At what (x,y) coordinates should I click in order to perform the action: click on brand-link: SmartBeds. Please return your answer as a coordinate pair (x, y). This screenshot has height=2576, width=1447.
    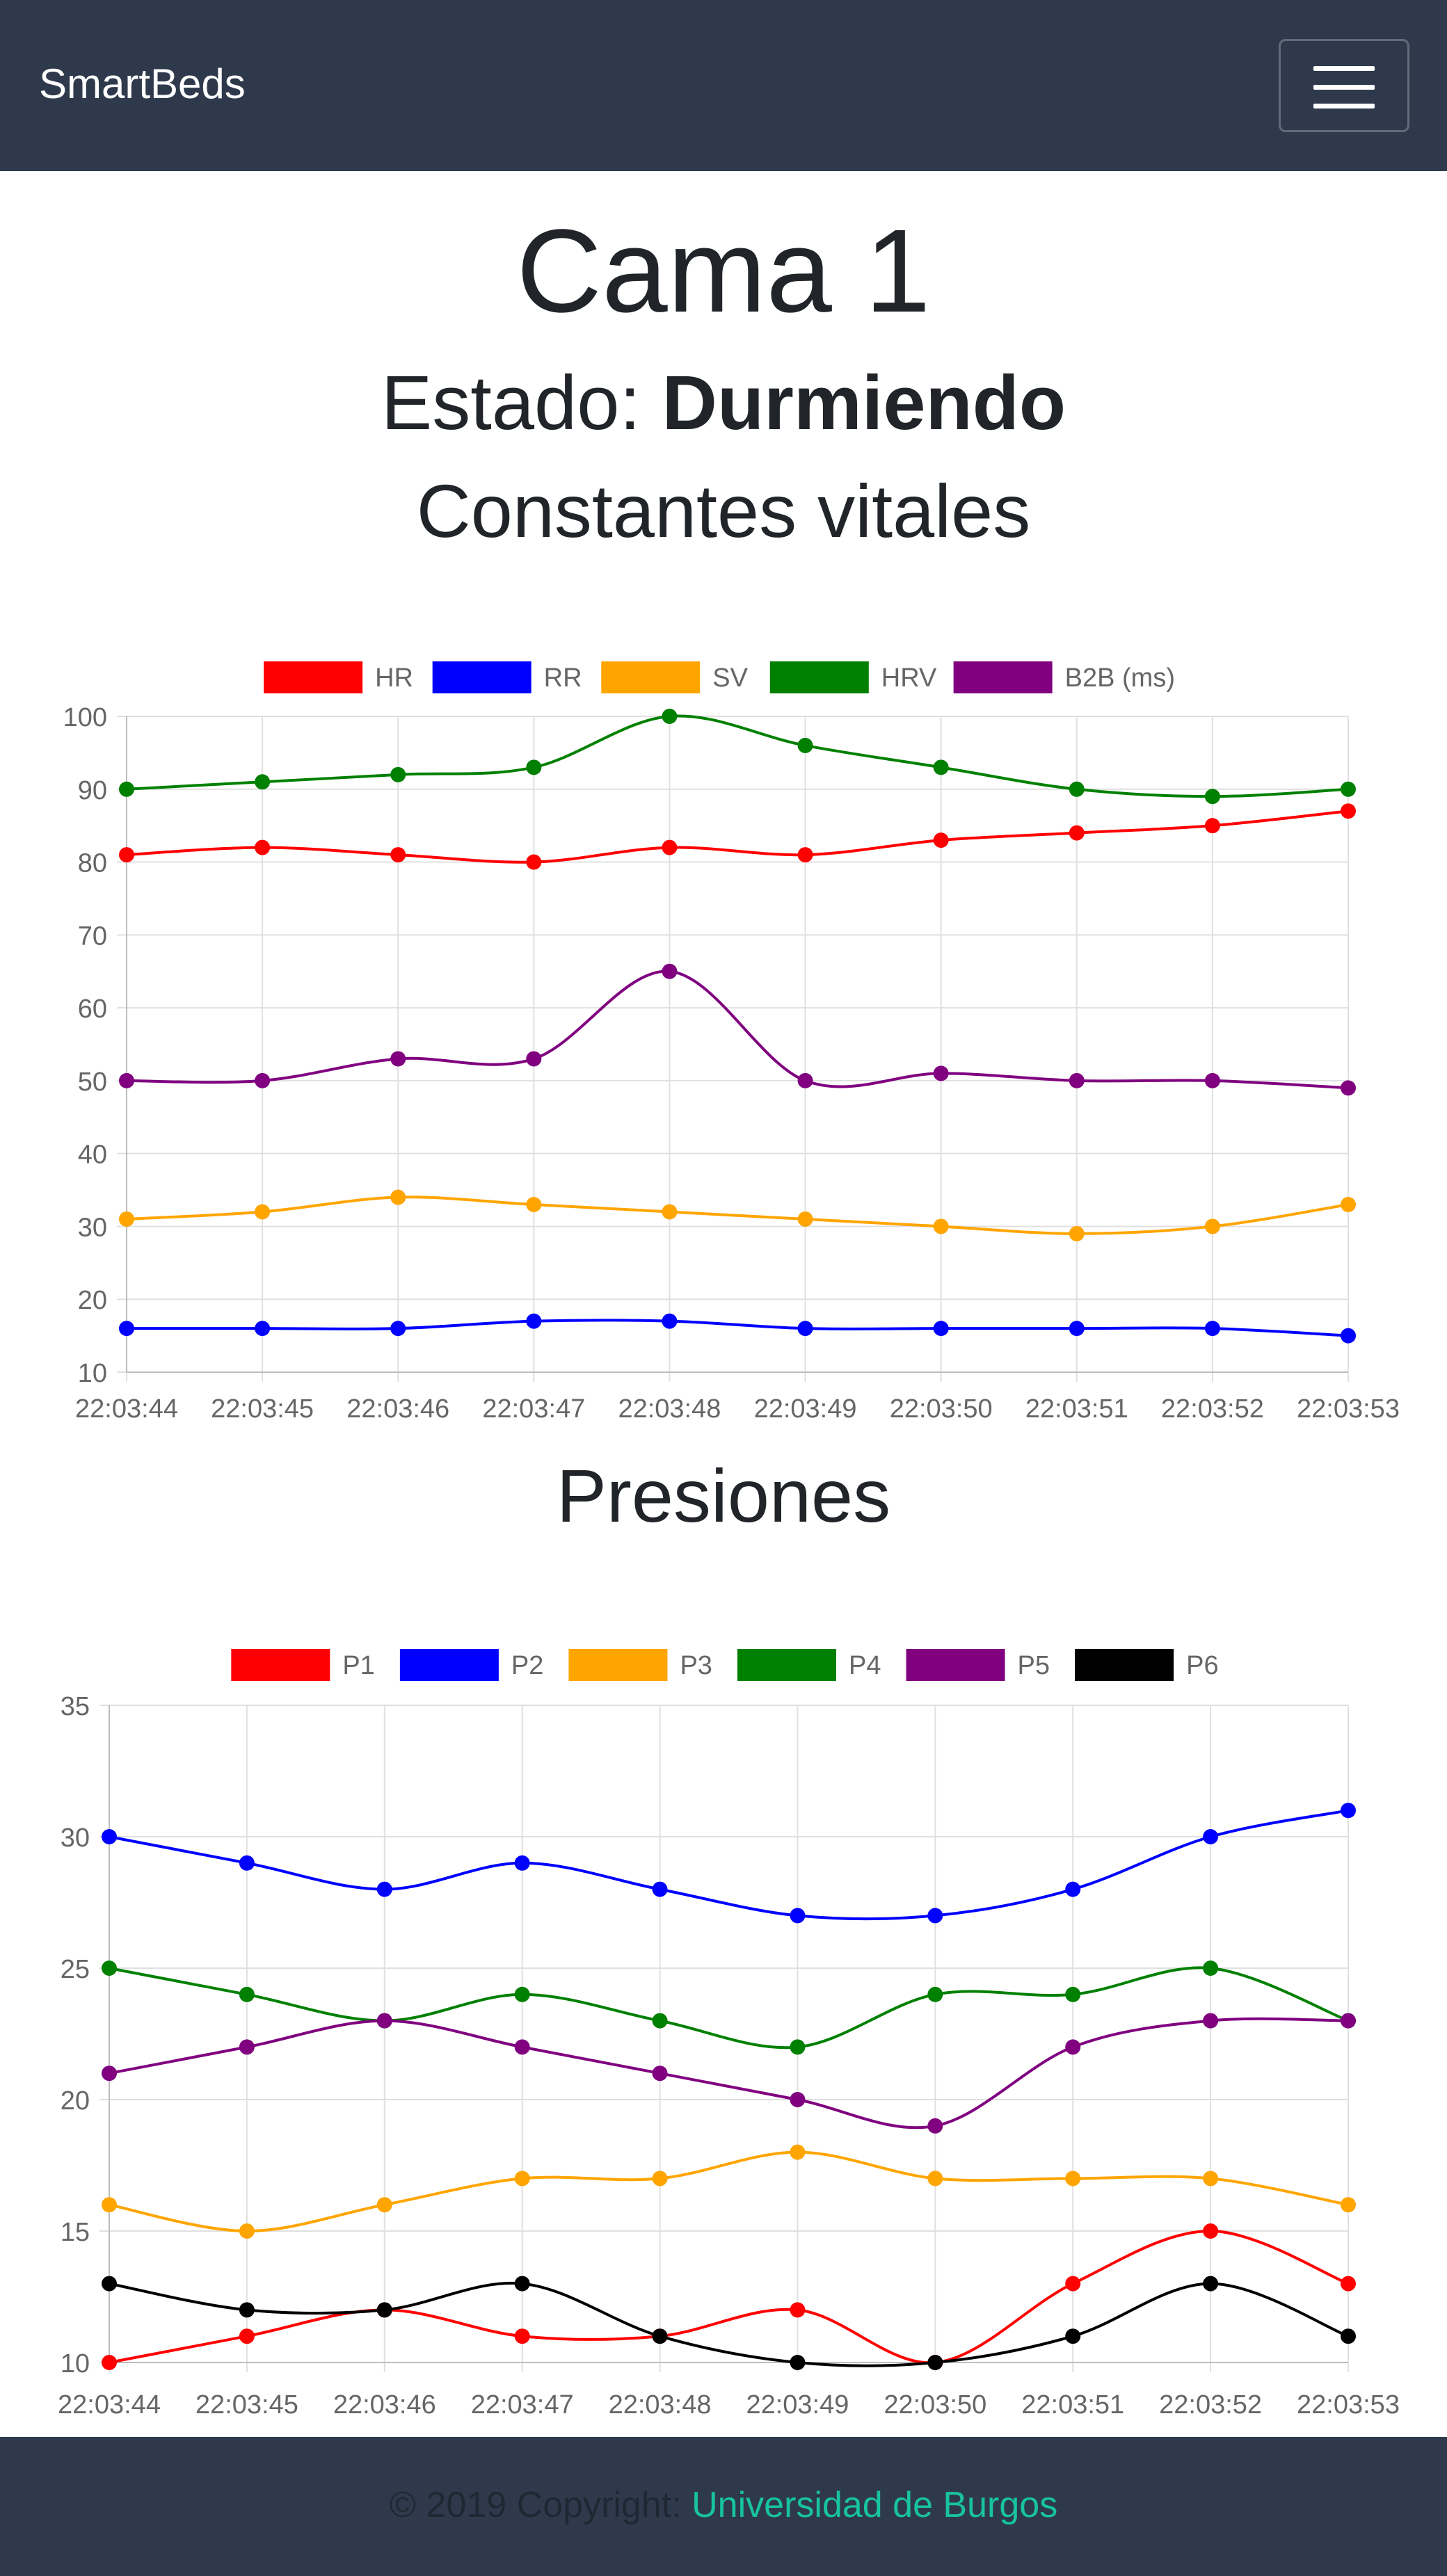
    Looking at the image, I should click on (142, 84).